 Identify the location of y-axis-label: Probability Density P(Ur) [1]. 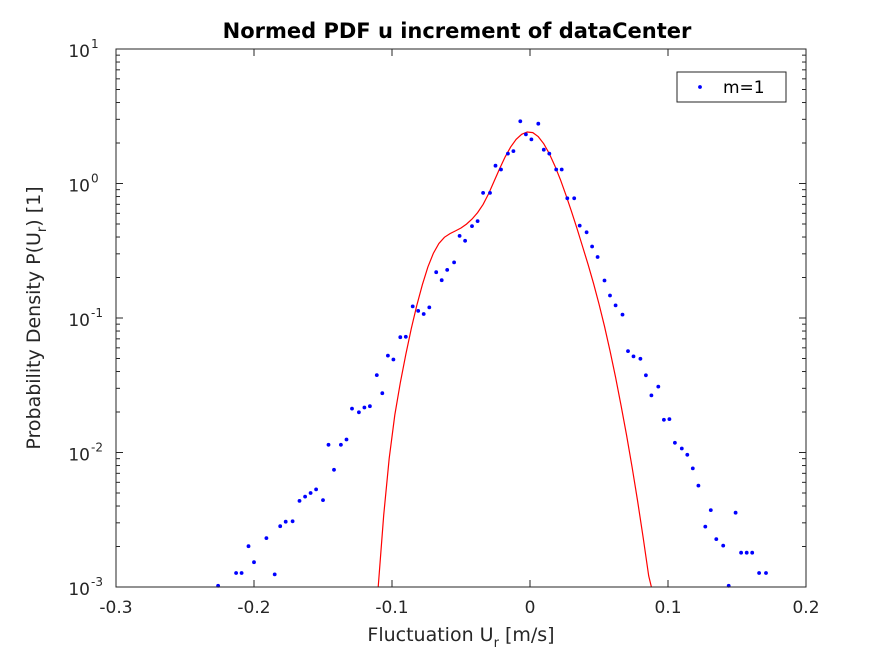
(36, 317).